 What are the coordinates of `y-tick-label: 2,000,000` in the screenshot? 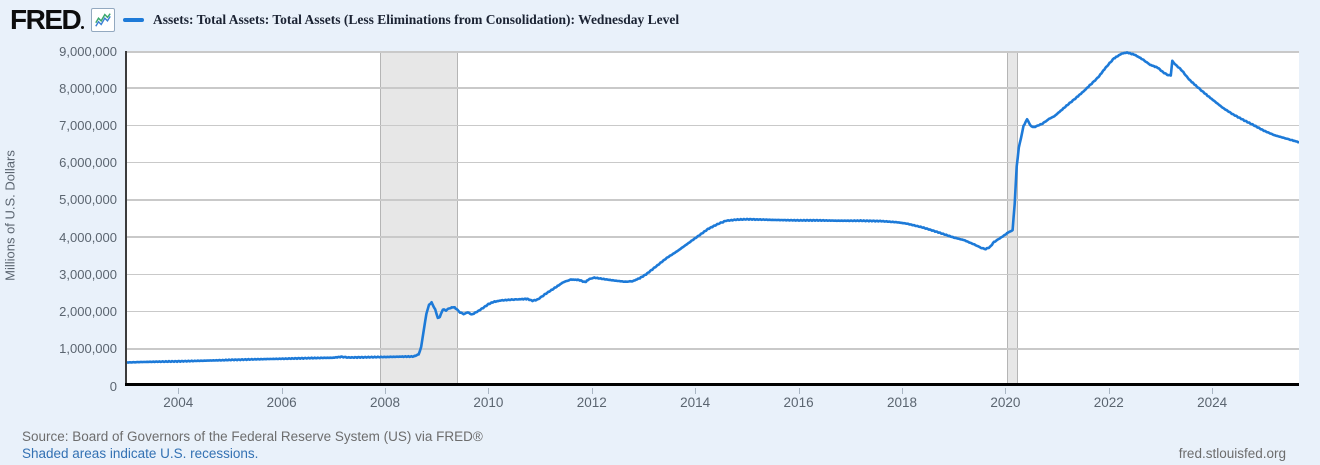 It's located at (88, 312).